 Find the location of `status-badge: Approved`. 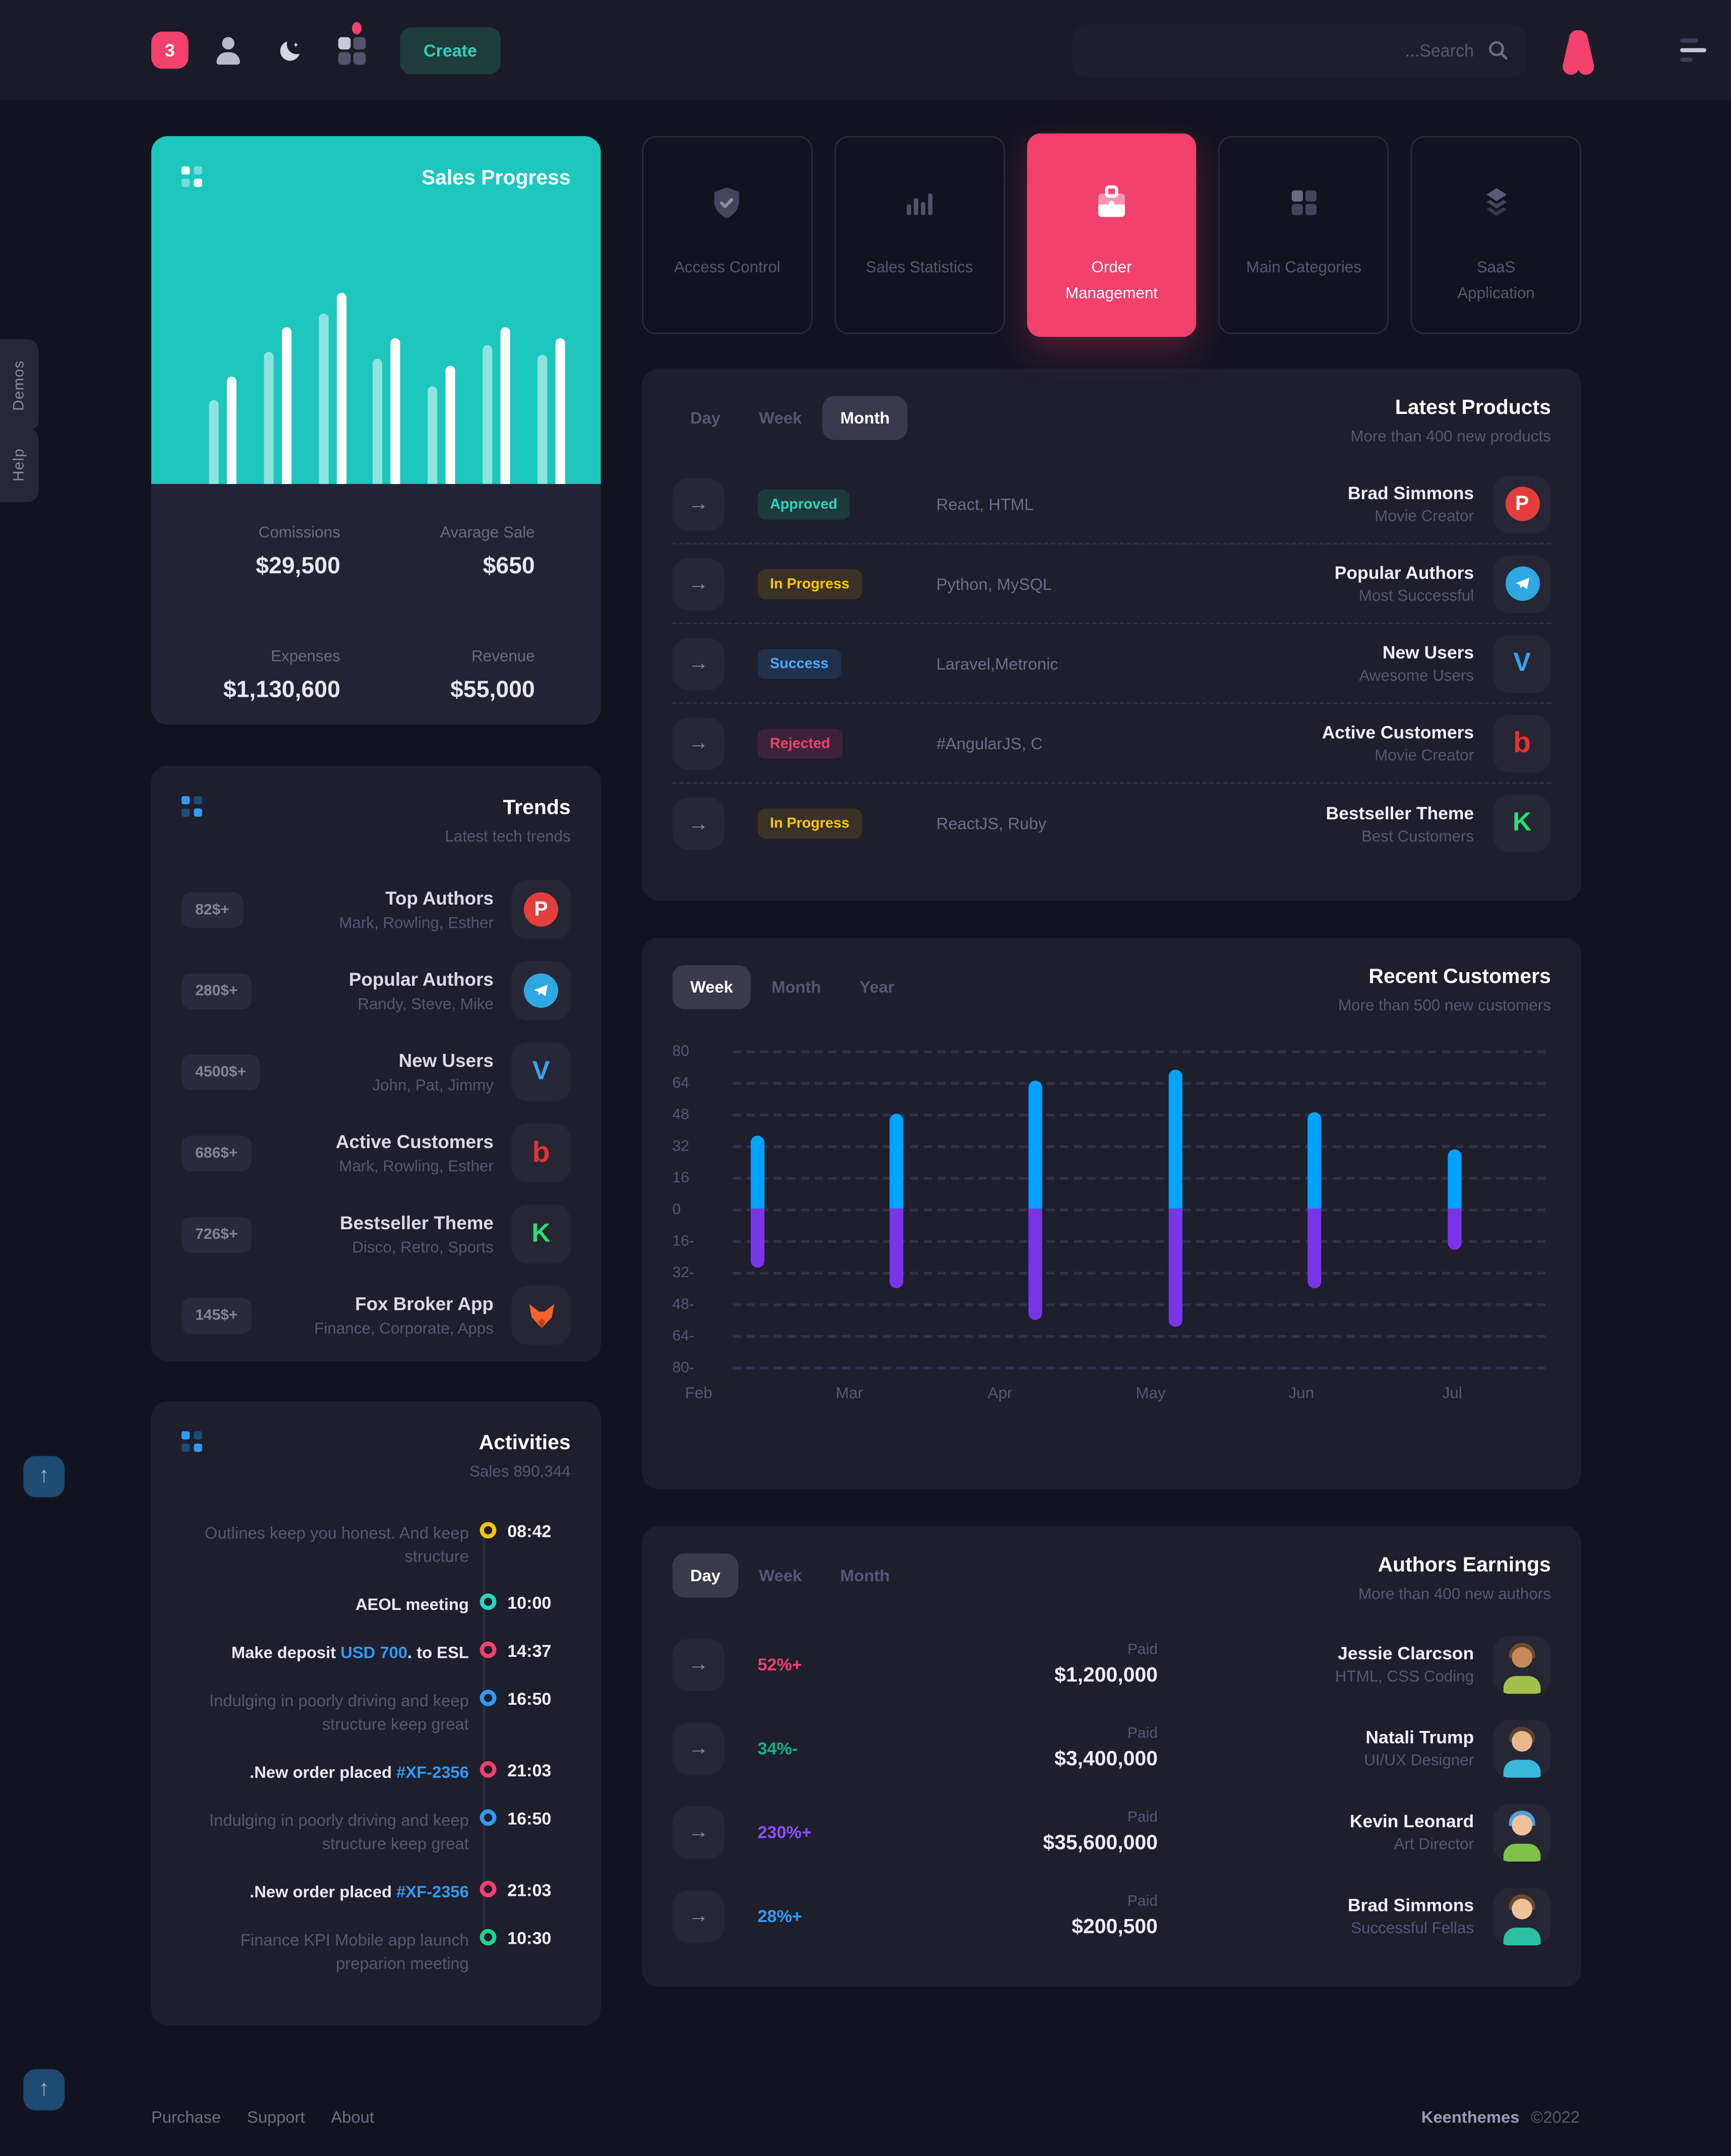

status-badge: Approved is located at coordinates (804, 504).